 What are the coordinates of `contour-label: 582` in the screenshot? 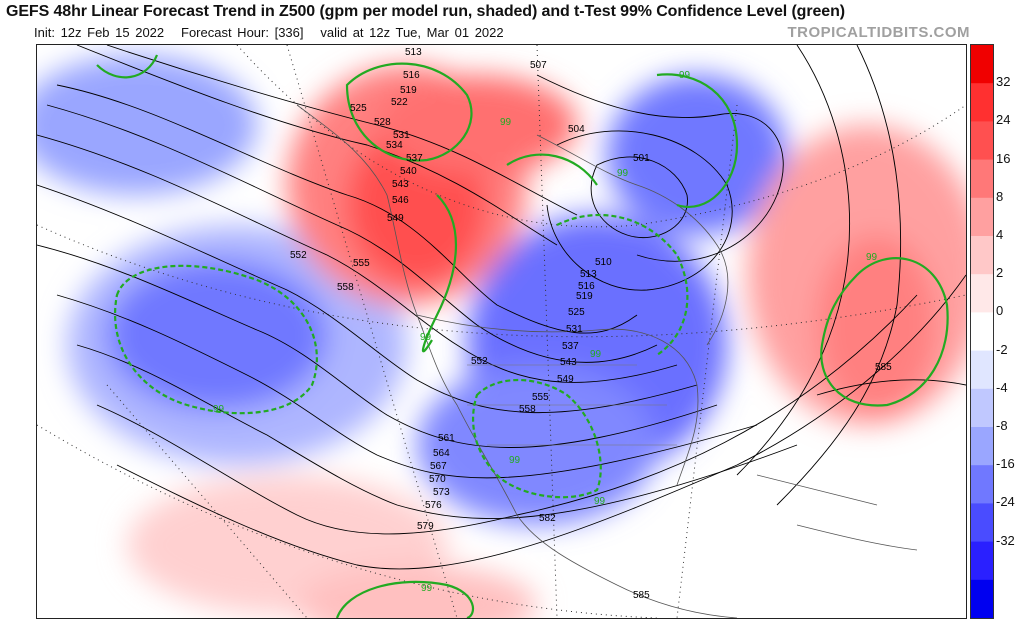 It's located at (547, 518).